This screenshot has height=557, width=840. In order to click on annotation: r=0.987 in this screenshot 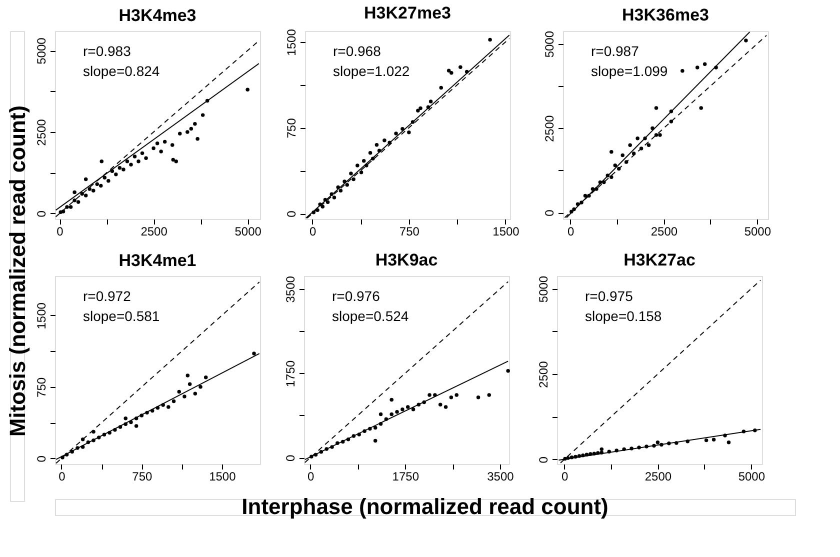, I will do `click(615, 51)`.